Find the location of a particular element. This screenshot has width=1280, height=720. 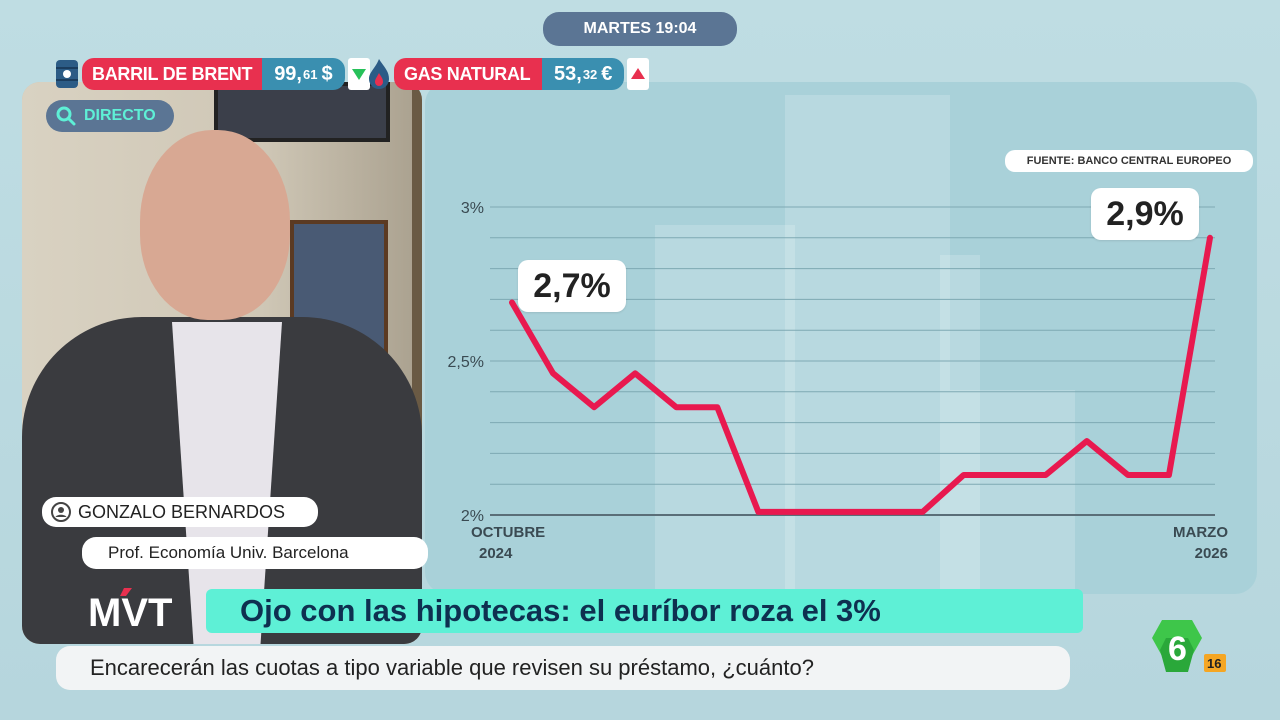

x-axis-start-label: OCTUBRE 2024 is located at coordinates (508, 543).